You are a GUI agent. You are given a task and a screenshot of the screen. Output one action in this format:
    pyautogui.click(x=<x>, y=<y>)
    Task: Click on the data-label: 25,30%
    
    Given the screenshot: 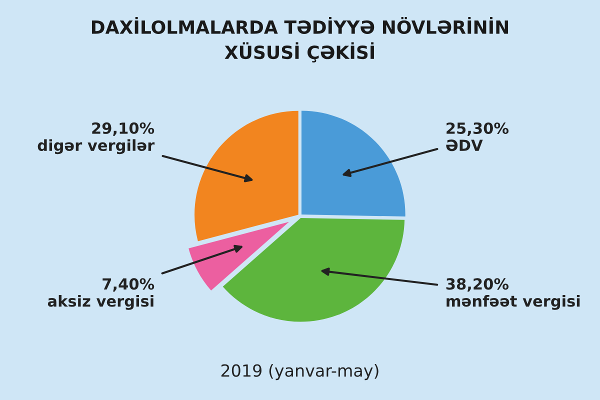 What is the action you would take?
    pyautogui.click(x=477, y=129)
    